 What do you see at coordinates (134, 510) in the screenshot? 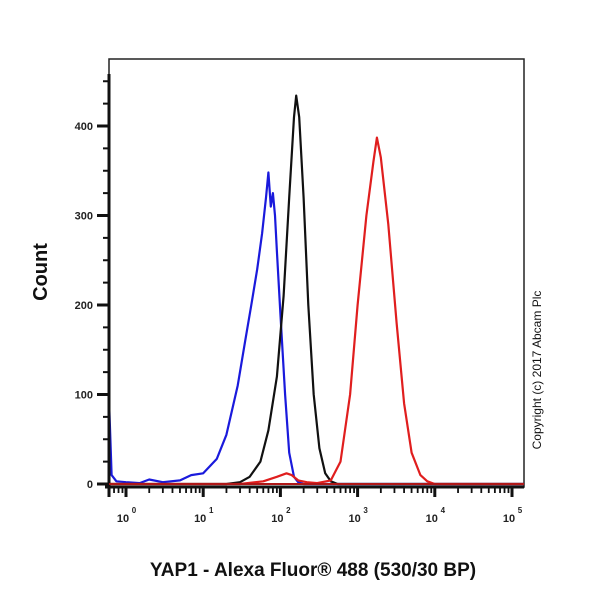
I see `x-tick-exponent: 0` at bounding box center [134, 510].